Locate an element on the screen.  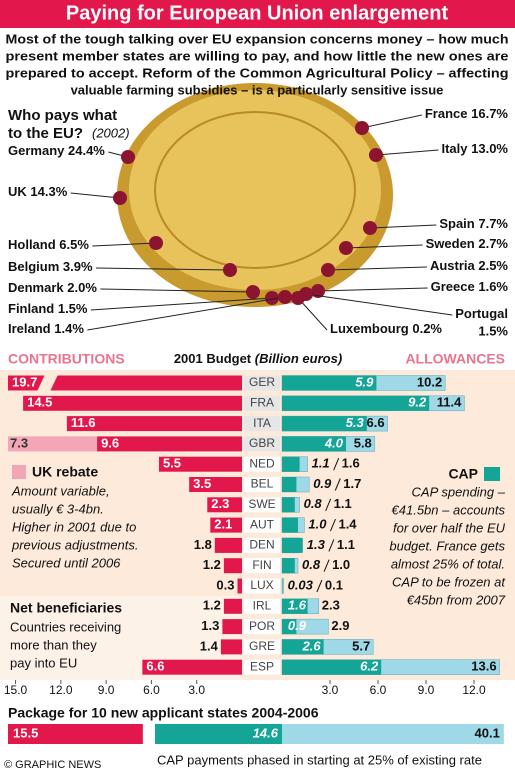
cap-value: 4.0 is located at coordinates (334, 442).